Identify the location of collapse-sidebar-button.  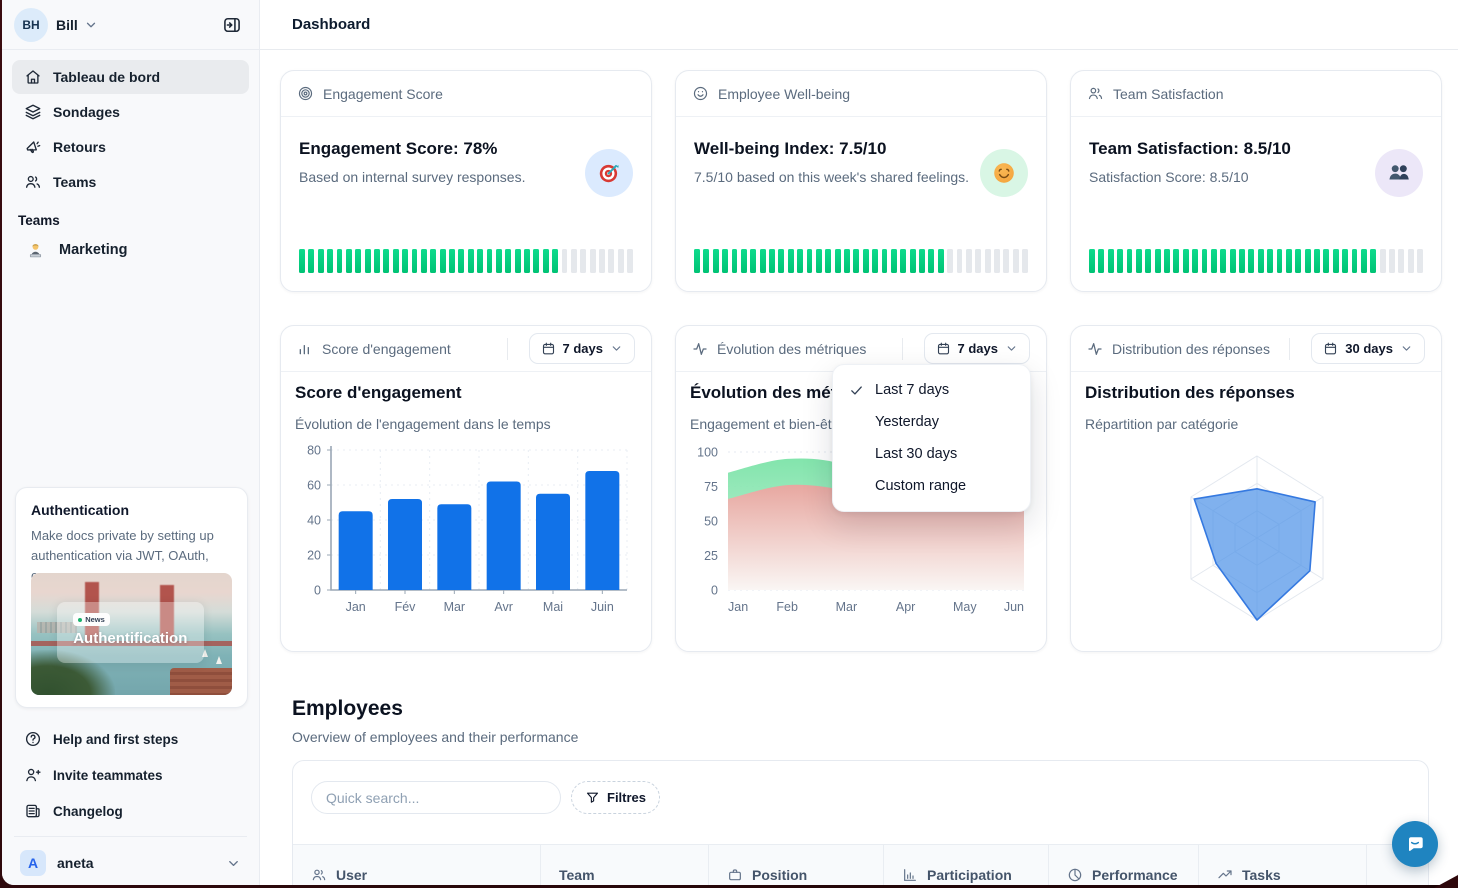
(232, 25).